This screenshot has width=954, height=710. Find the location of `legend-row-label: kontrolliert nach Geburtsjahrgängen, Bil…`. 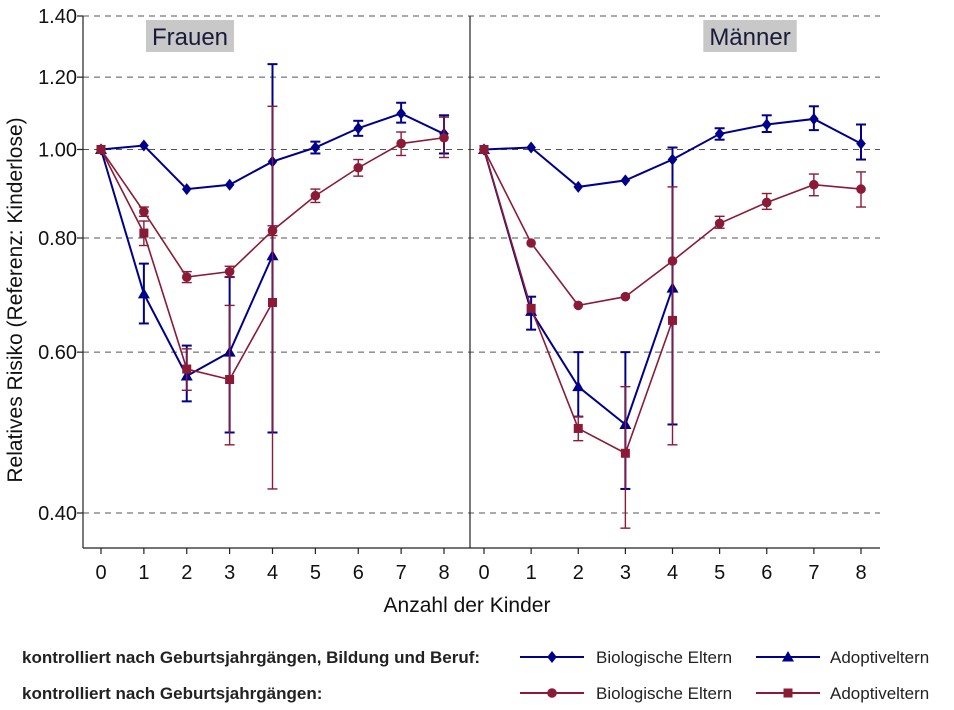

legend-row-label: kontrolliert nach Geburtsjahrgängen, Bil… is located at coordinates (251, 657).